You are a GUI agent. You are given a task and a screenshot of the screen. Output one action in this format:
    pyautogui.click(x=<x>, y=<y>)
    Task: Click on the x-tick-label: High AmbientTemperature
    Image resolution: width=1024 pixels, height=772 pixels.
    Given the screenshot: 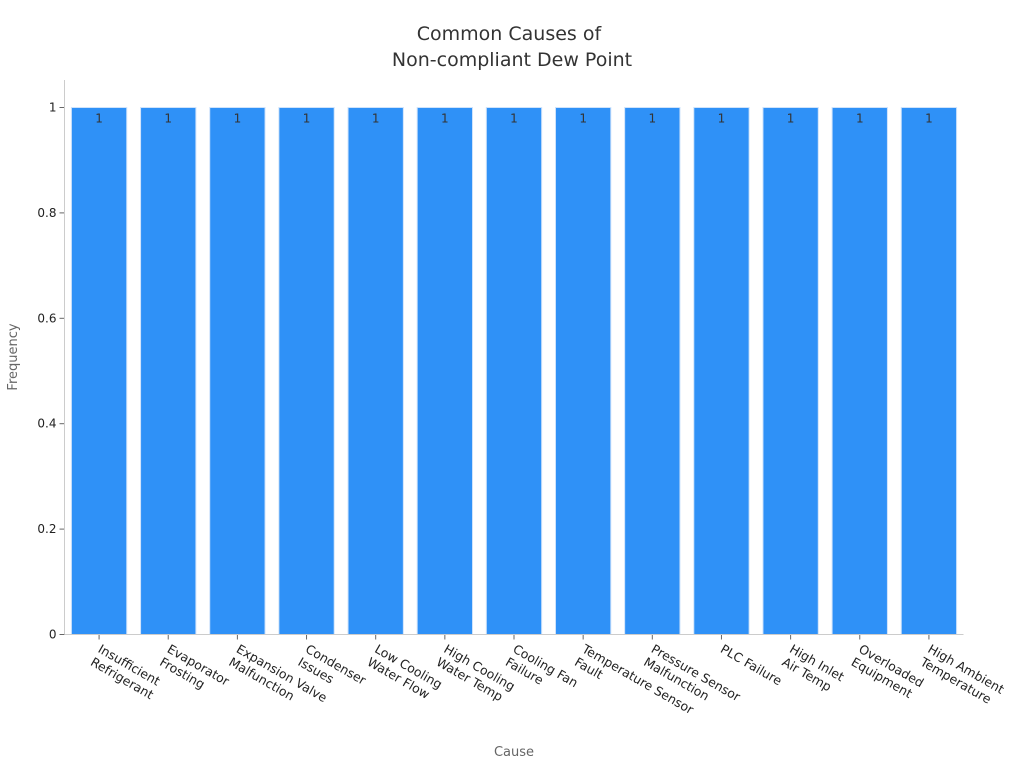 What is the action you would take?
    pyautogui.click(x=962, y=675)
    